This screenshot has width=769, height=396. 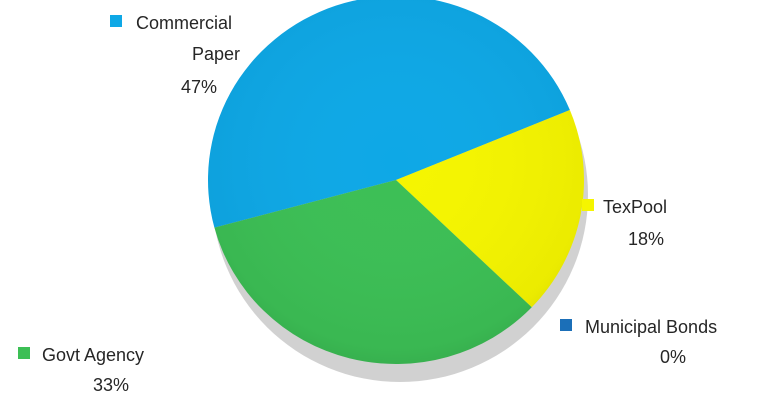 I want to click on legend-swatch-municipal-bonds, so click(x=566, y=325).